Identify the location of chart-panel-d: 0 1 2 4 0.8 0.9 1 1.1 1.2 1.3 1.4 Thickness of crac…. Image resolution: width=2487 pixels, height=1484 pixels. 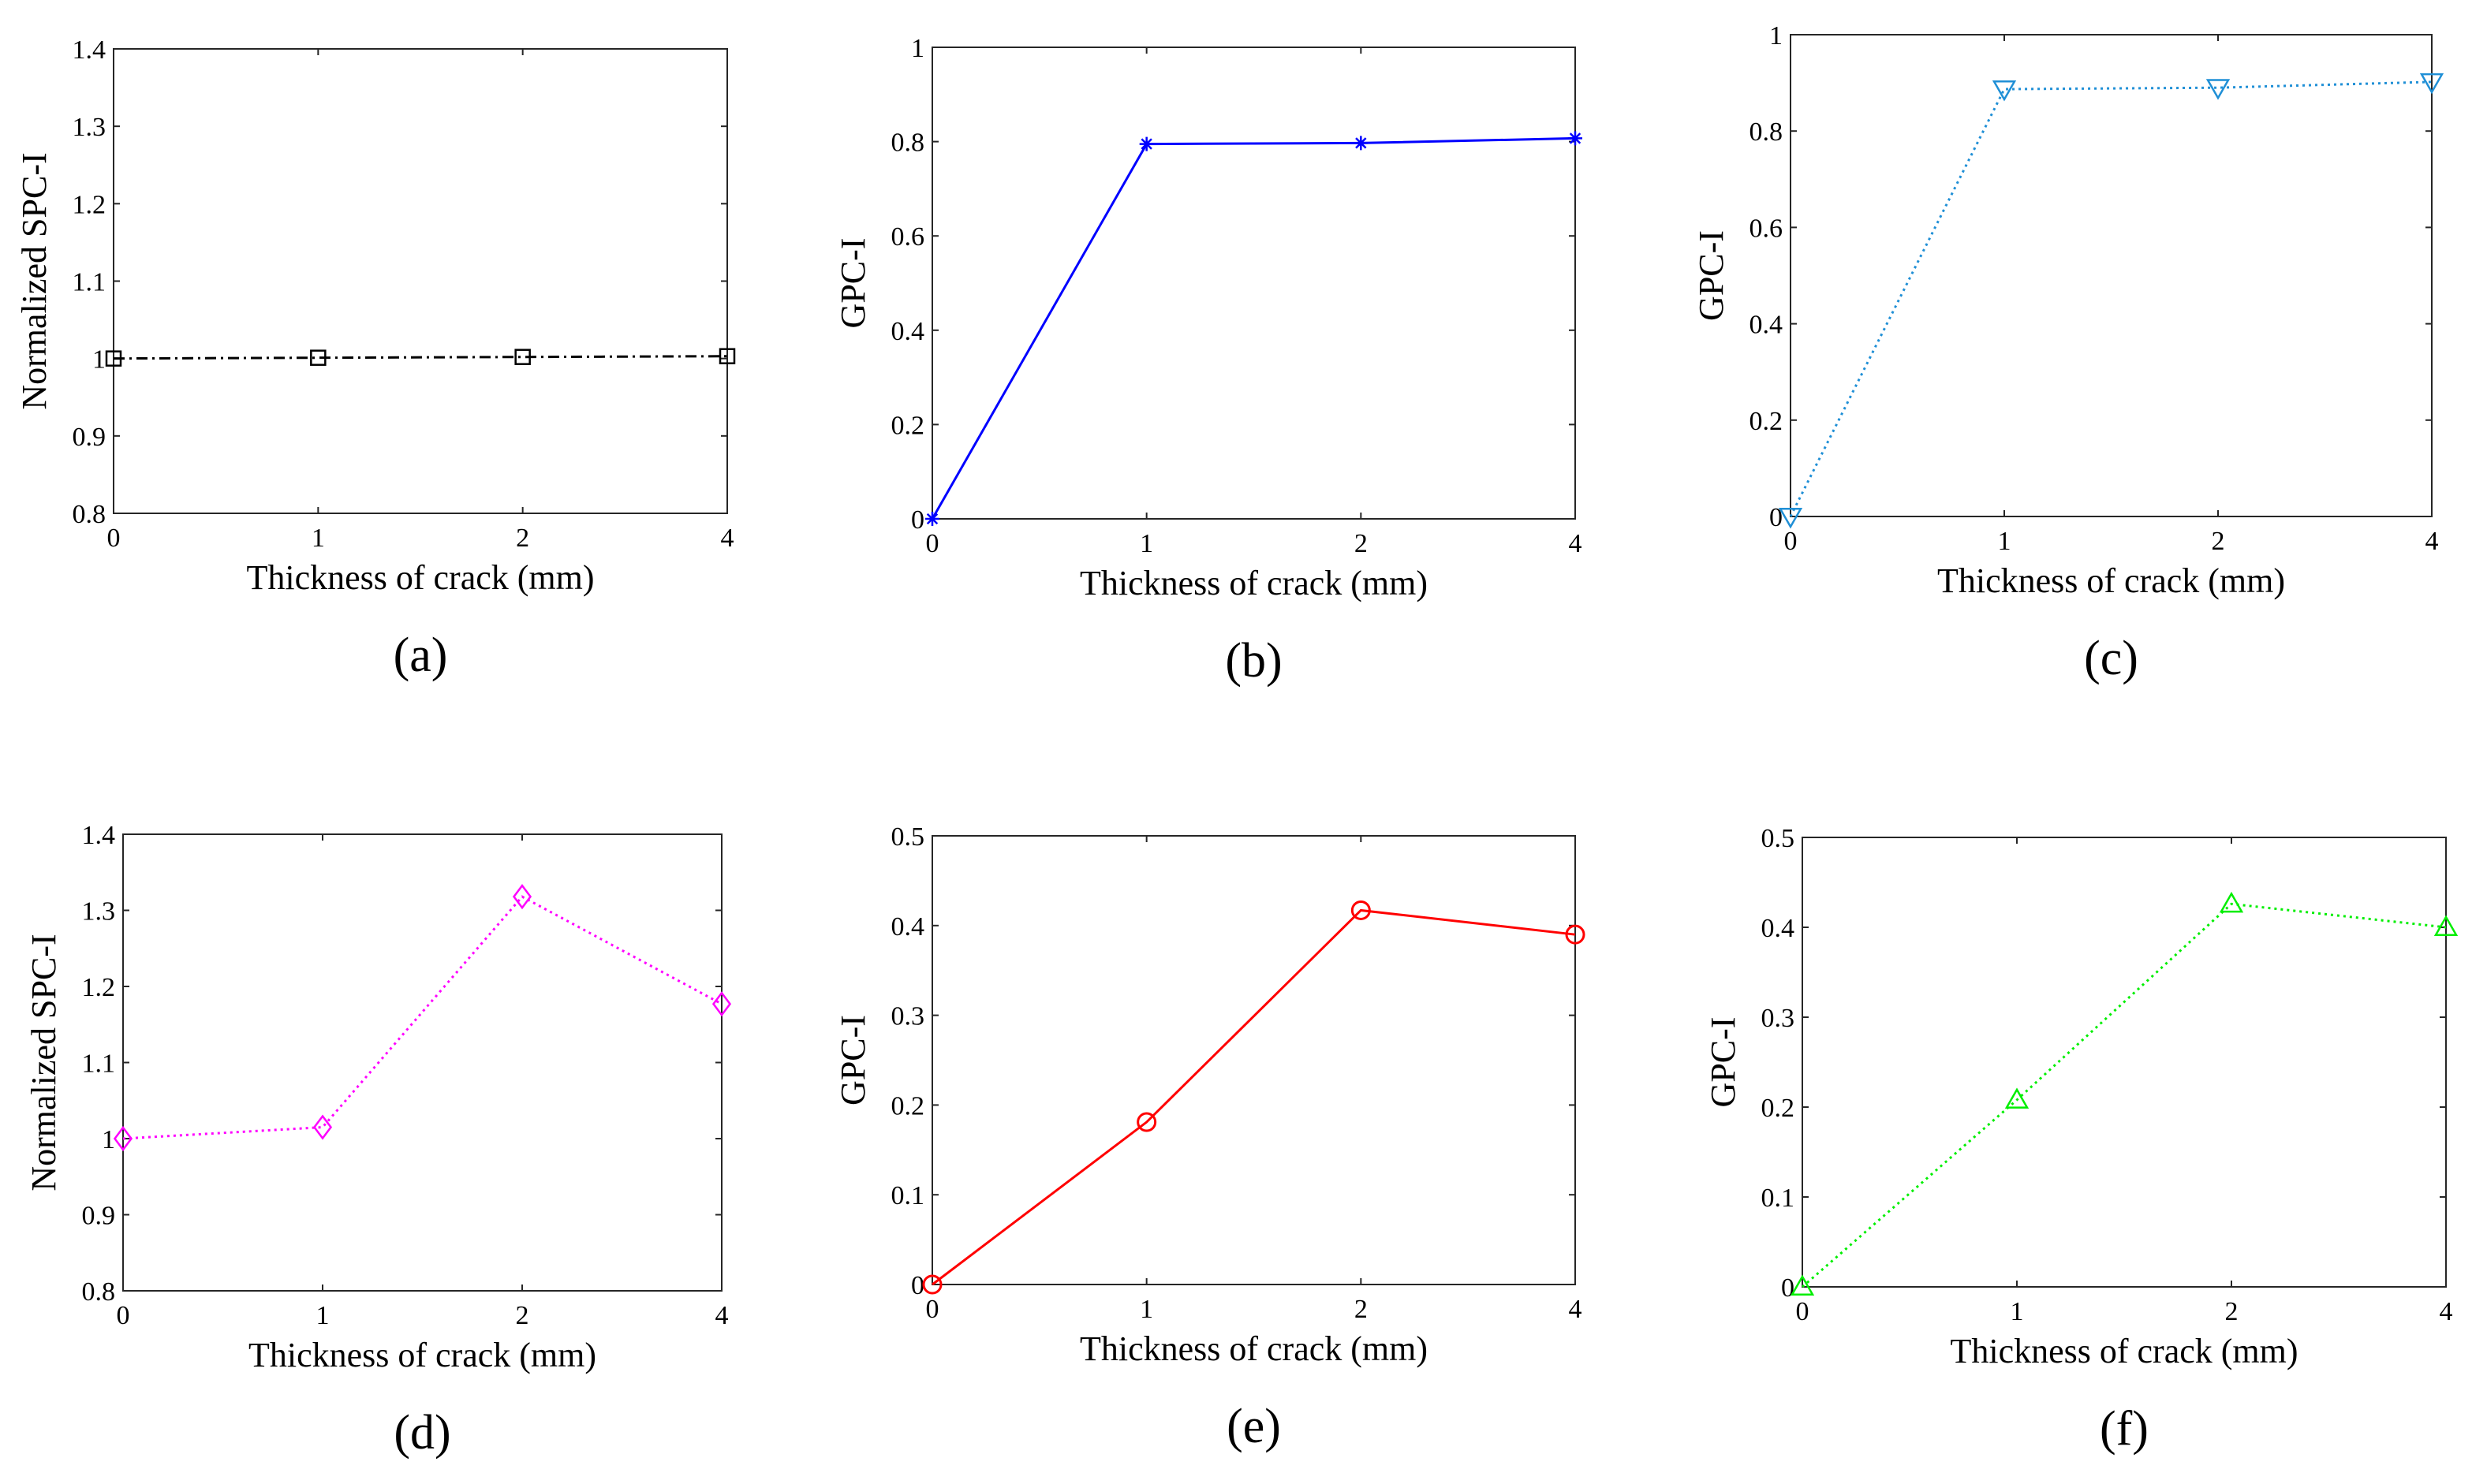
(378, 1140).